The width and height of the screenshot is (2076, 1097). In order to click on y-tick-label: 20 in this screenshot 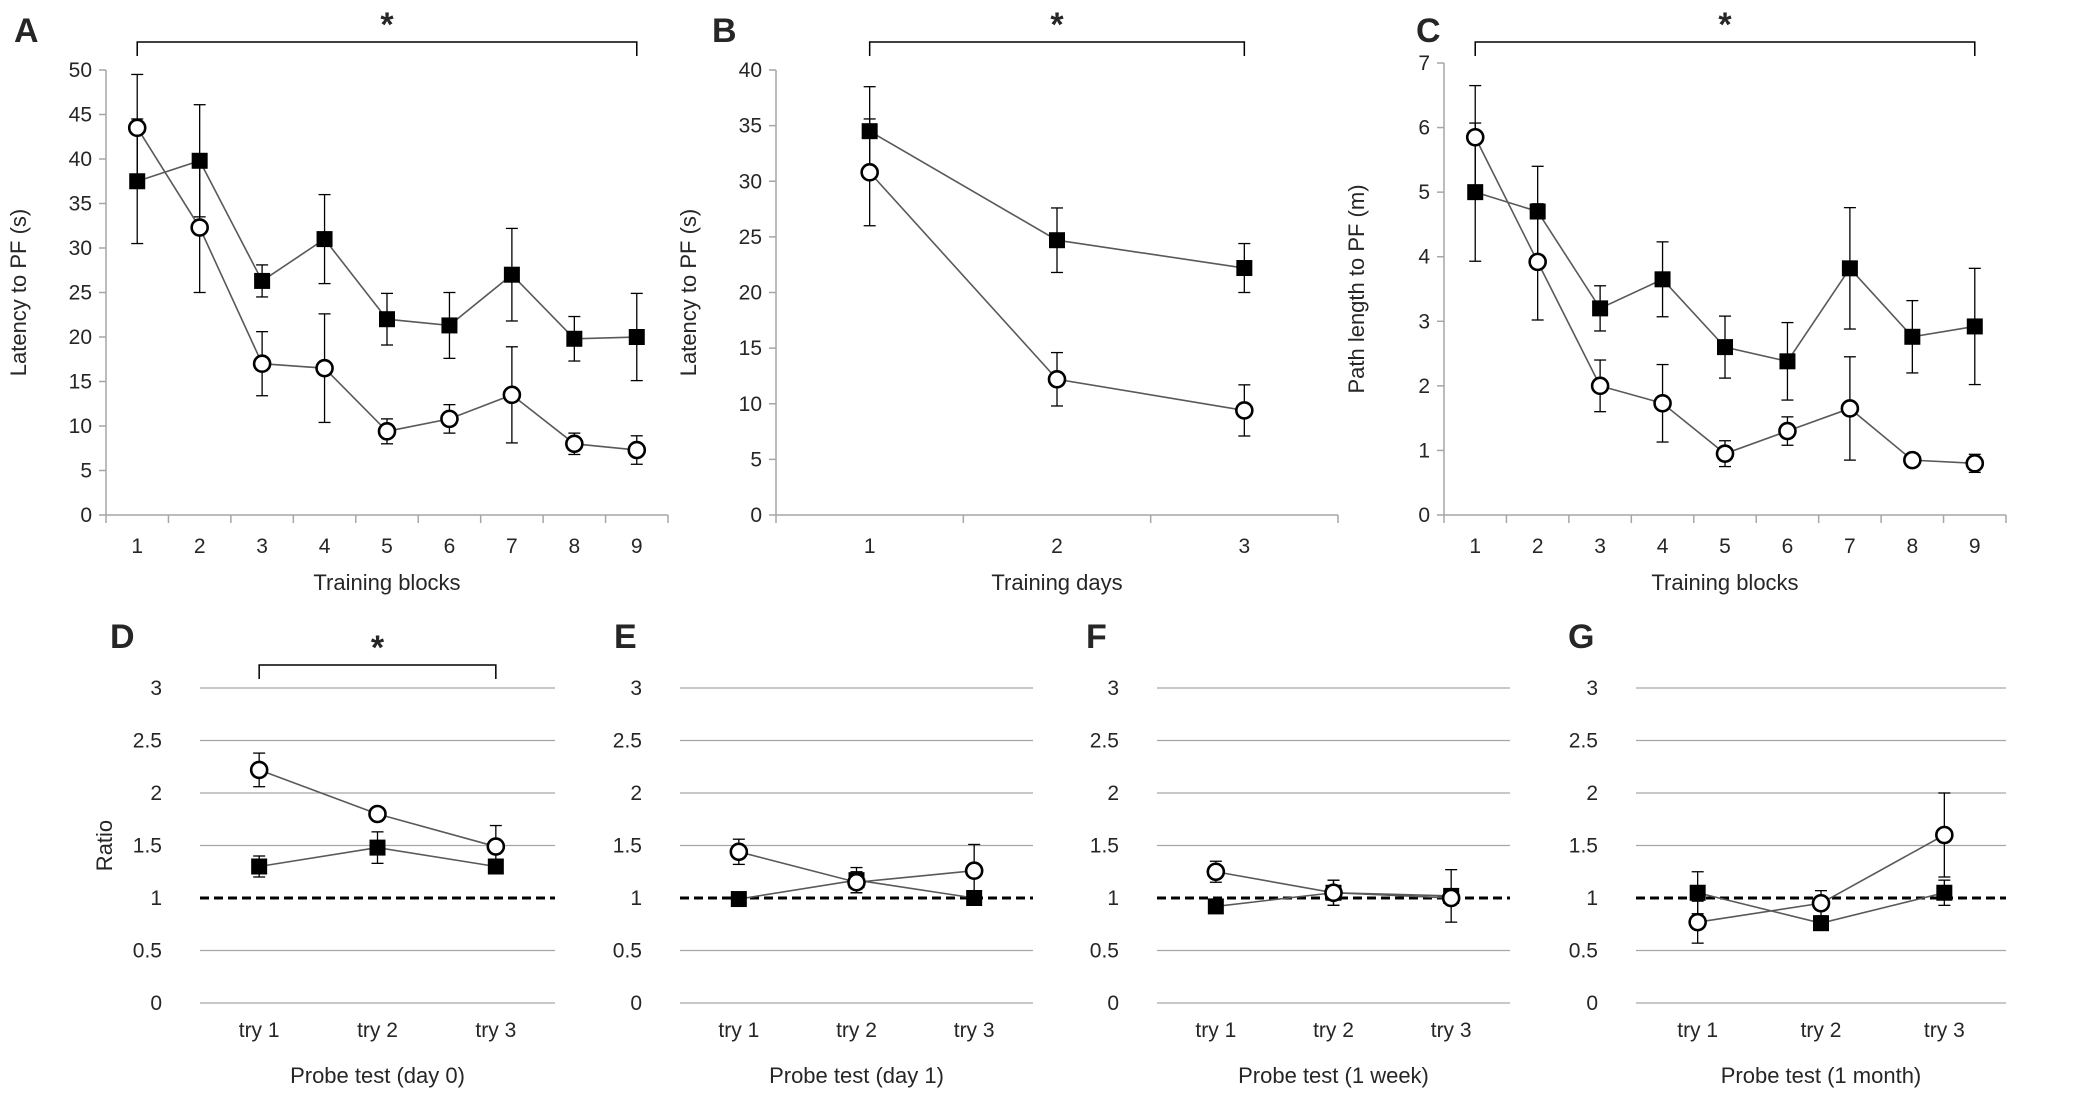, I will do `click(80, 337)`.